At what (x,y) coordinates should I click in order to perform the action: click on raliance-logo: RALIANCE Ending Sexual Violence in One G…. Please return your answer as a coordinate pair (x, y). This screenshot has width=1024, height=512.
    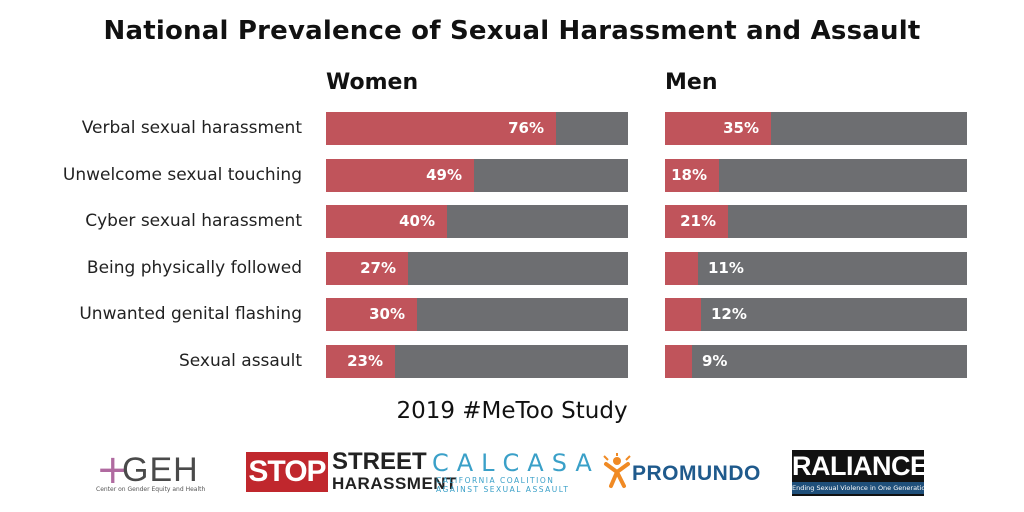
    Looking at the image, I should click on (861, 473).